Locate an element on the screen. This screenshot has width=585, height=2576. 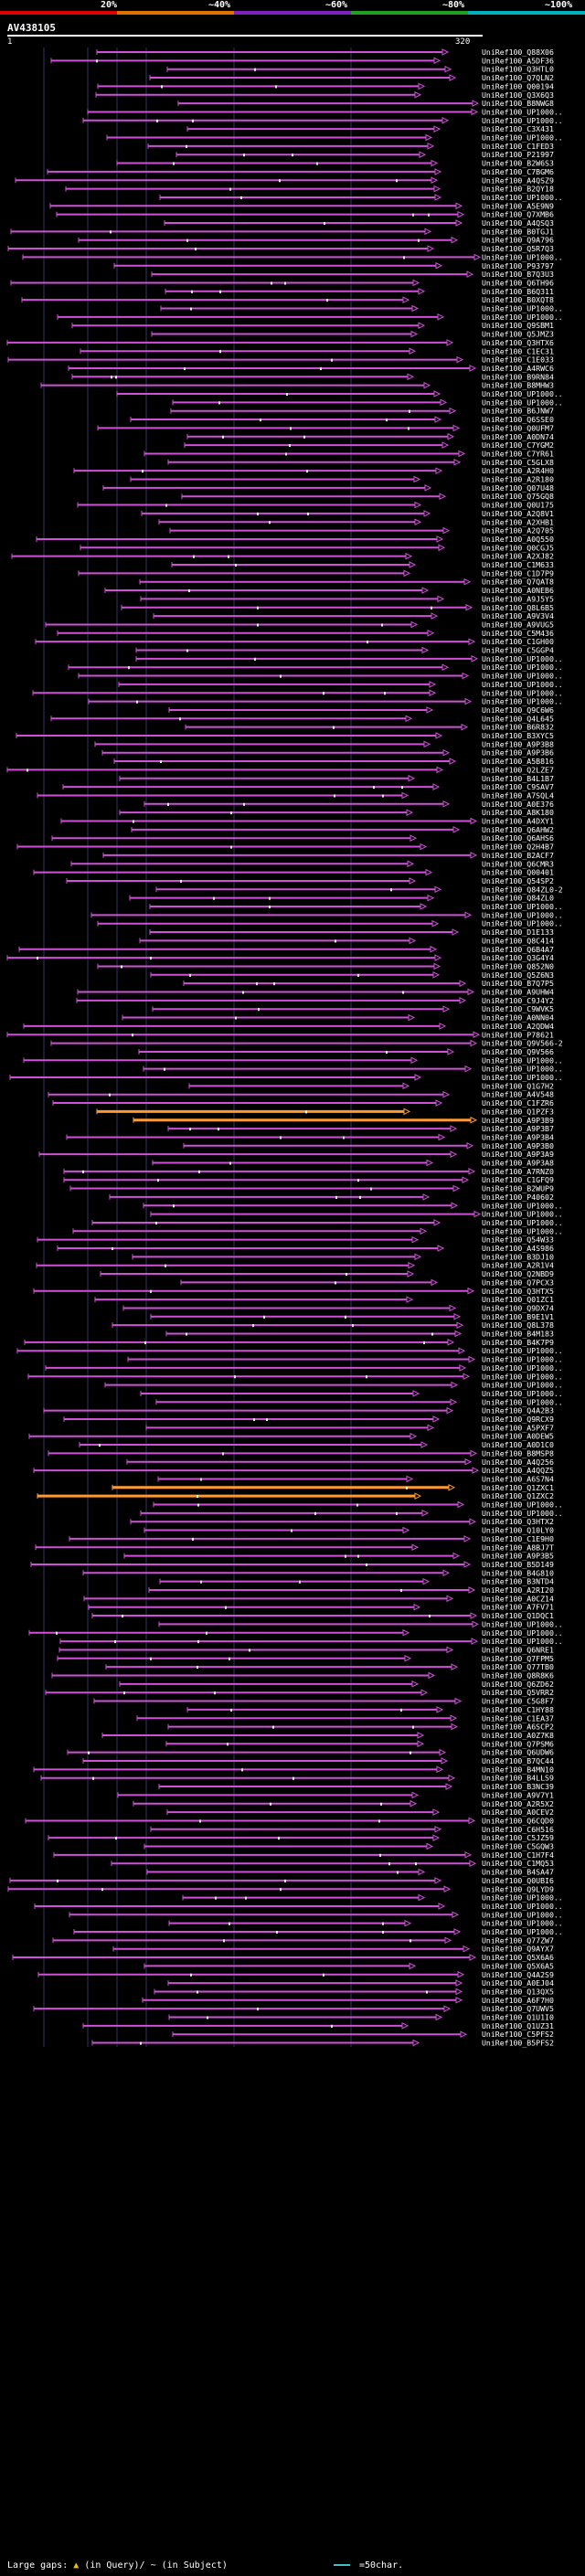
alignment-row: UniRef100_A9VUG5 is located at coordinates (299, 624).